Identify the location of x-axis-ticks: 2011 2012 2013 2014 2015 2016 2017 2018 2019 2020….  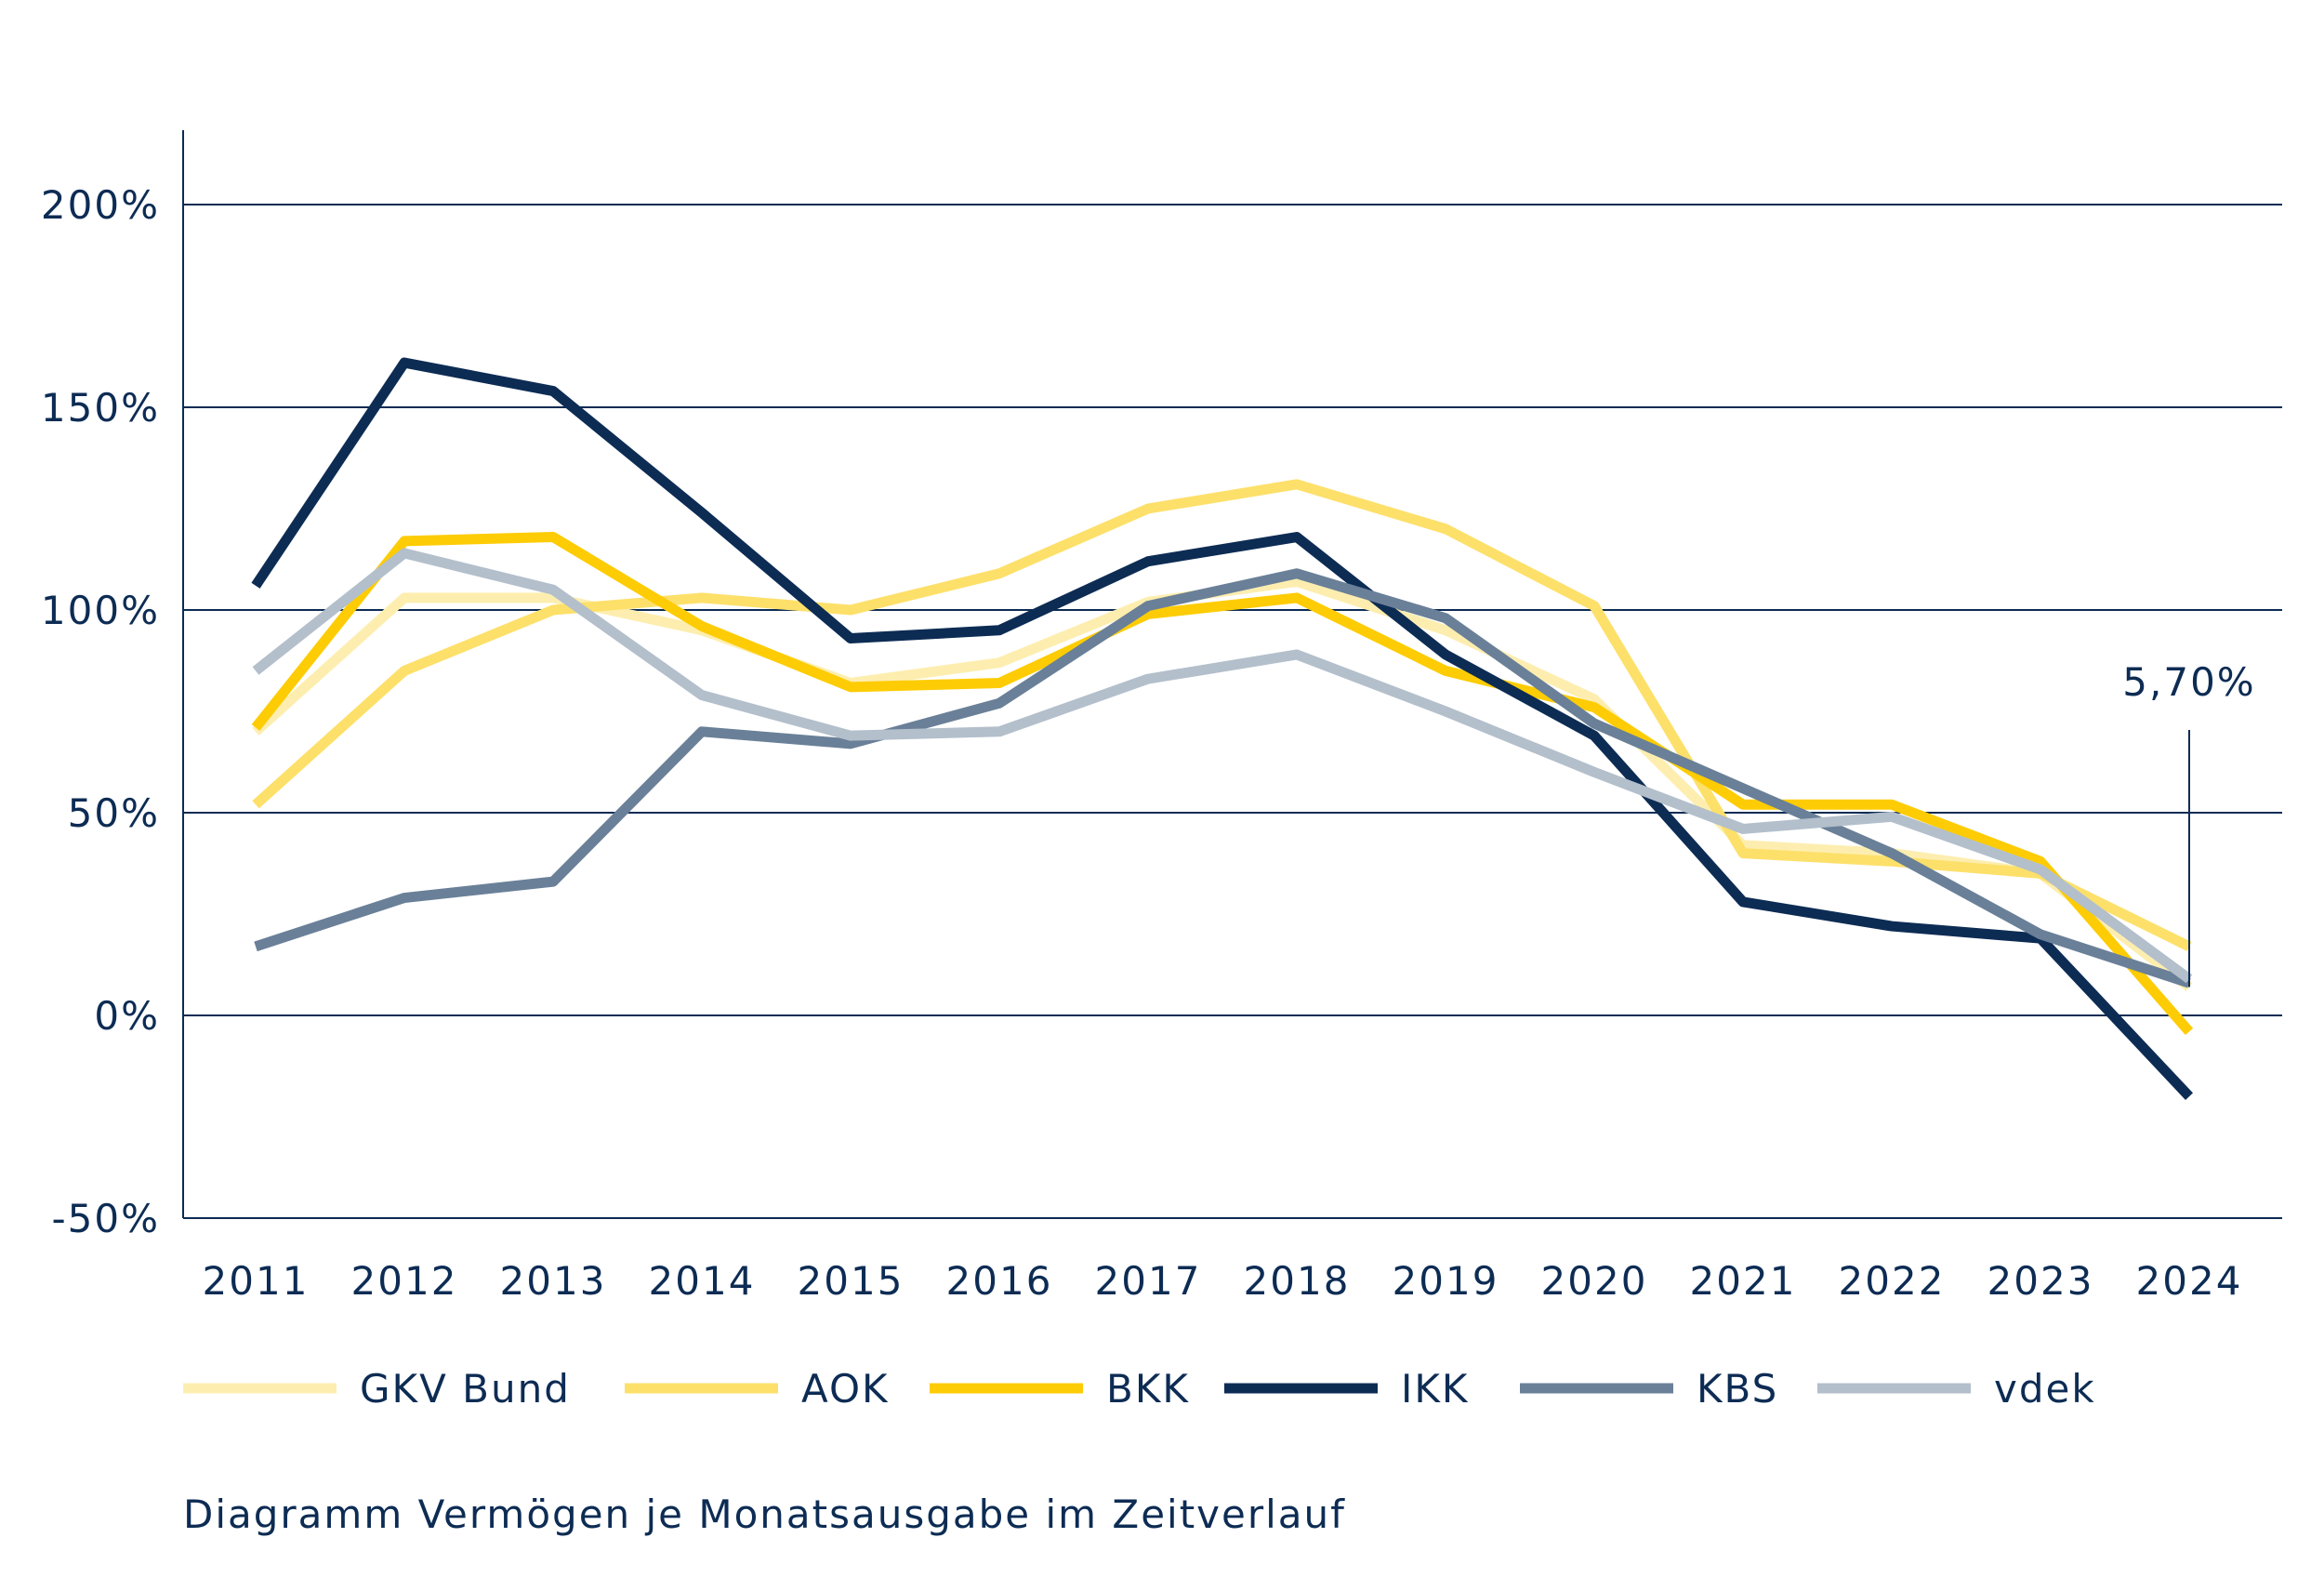
(1223, 1281).